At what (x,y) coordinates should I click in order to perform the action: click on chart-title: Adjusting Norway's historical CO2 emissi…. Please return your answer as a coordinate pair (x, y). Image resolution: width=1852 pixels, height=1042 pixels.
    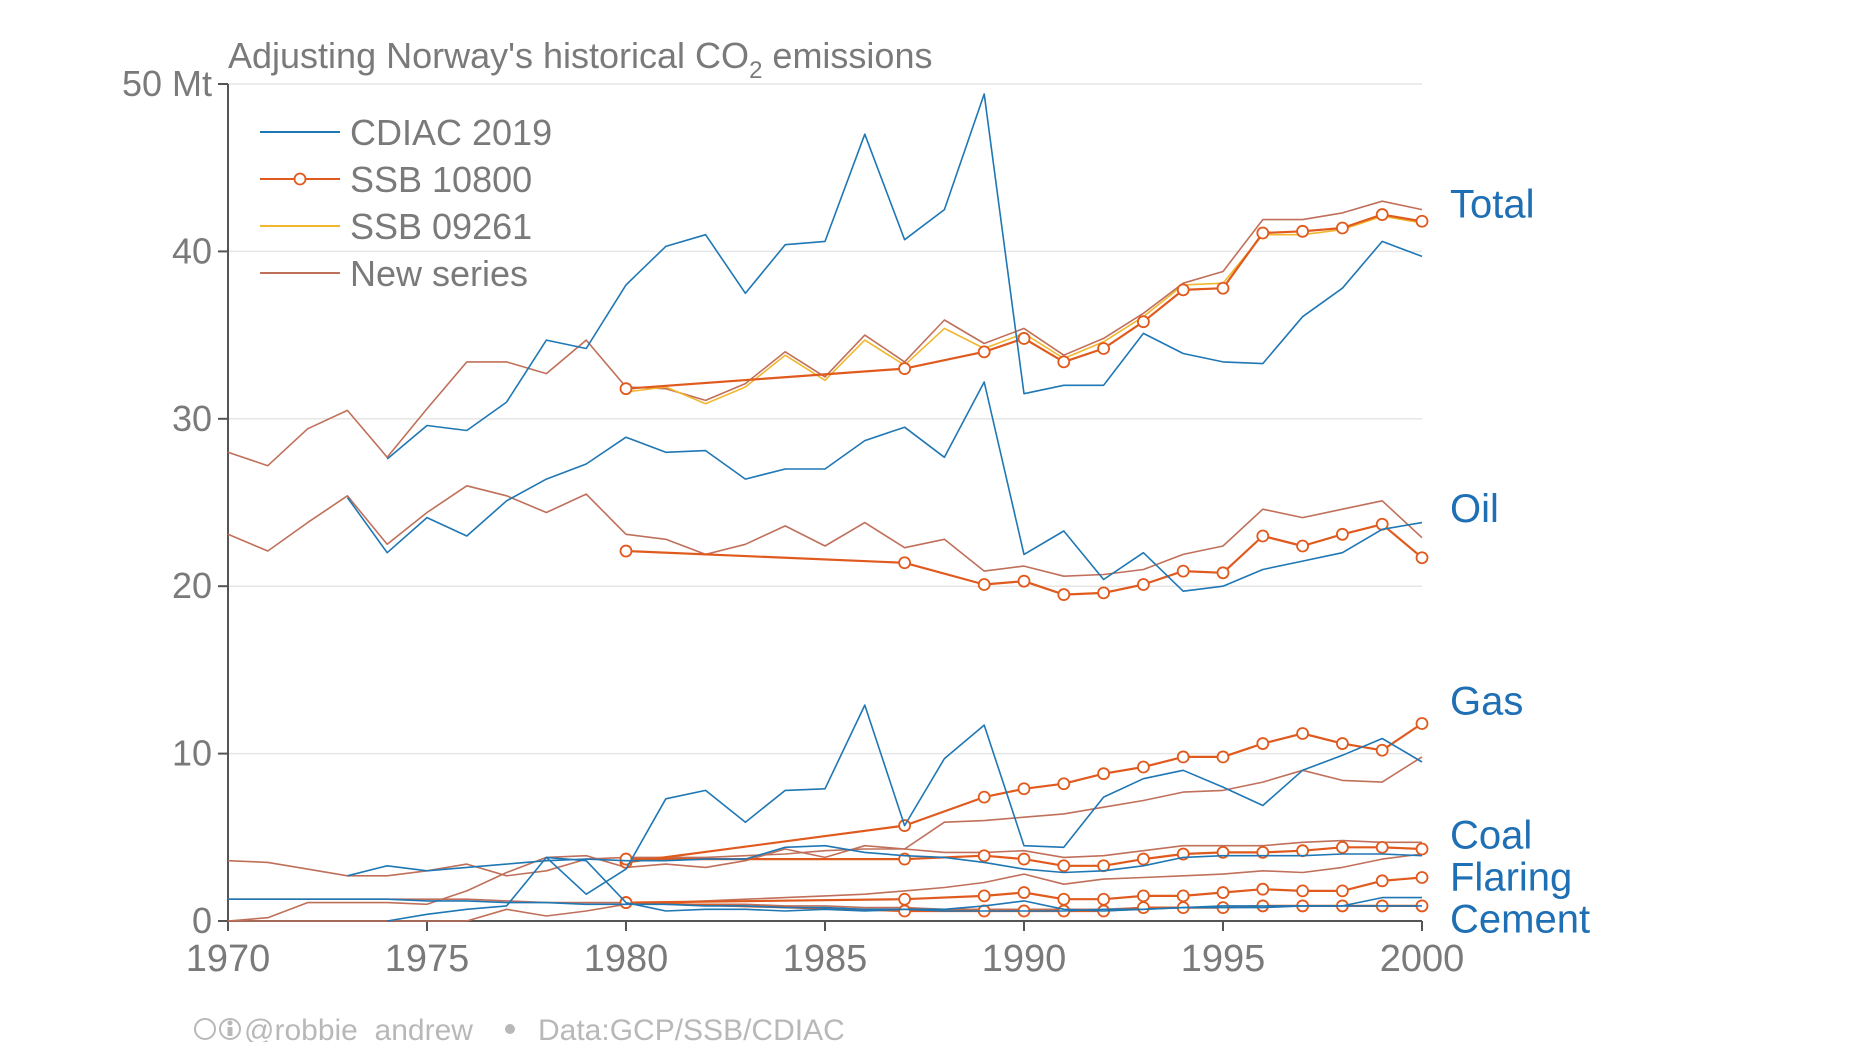
    Looking at the image, I should click on (580, 59).